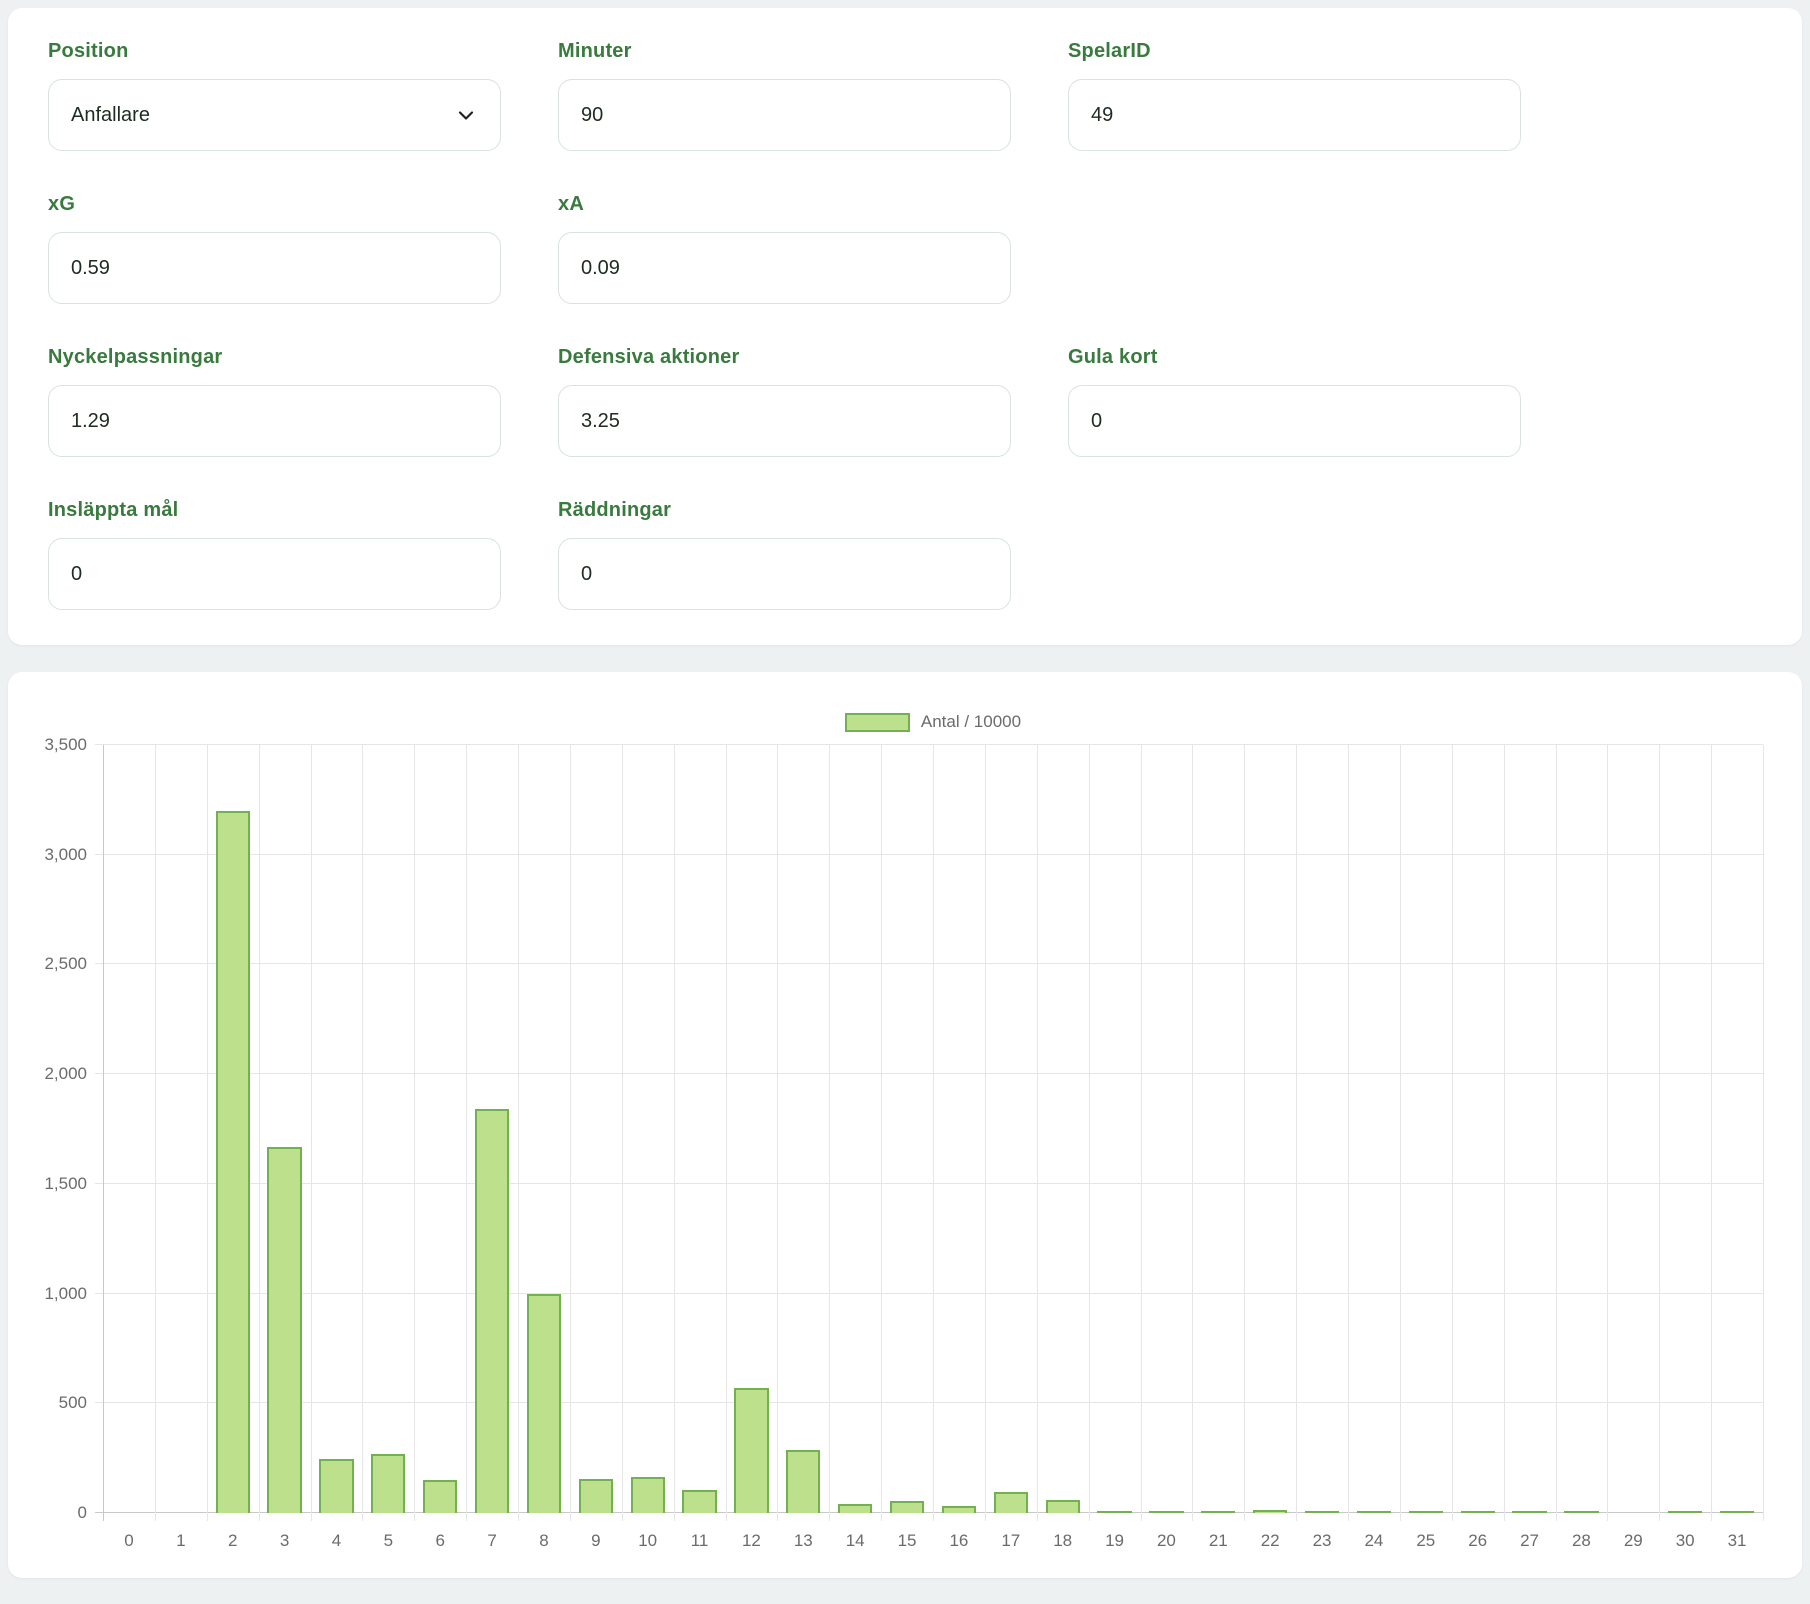 The width and height of the screenshot is (1810, 1604). What do you see at coordinates (784, 115) in the screenshot?
I see `minuter-input` at bounding box center [784, 115].